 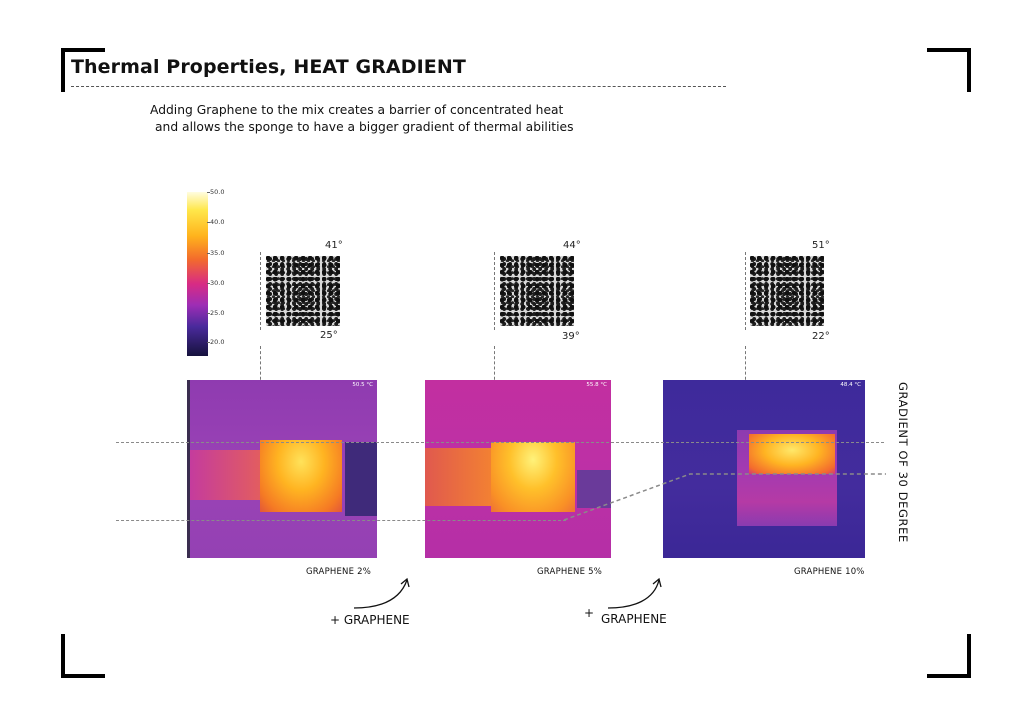 What do you see at coordinates (949, 656) in the screenshot?
I see `frame-corner-bottom-right` at bounding box center [949, 656].